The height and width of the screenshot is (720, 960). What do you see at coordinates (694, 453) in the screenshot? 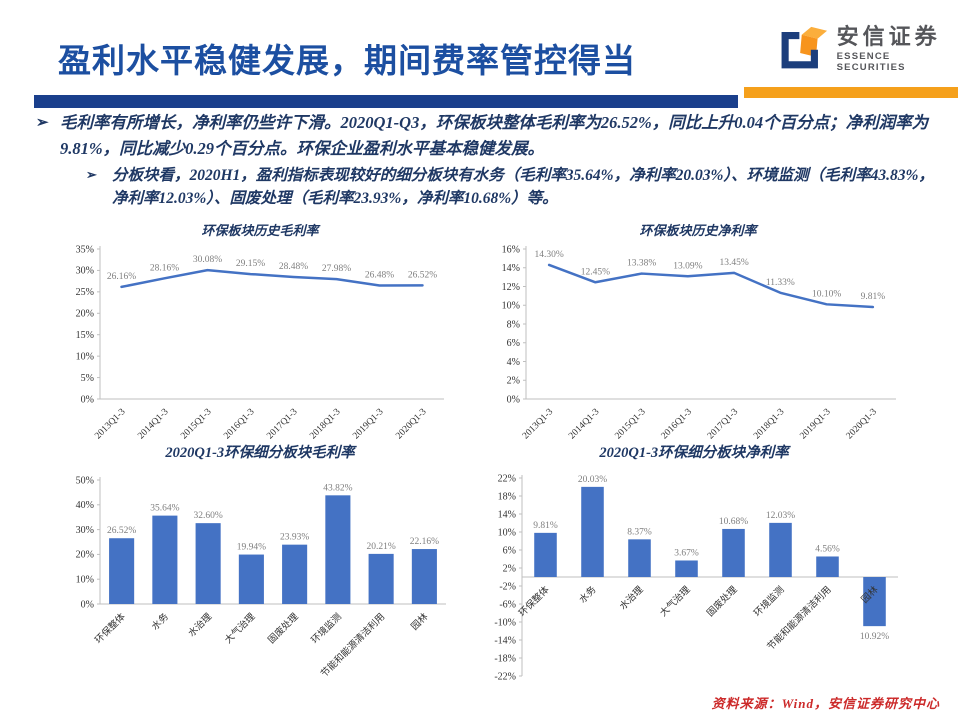
I see `chart-title-segment-net-margin: 2020Q1-3环保细分板块净利率` at bounding box center [694, 453].